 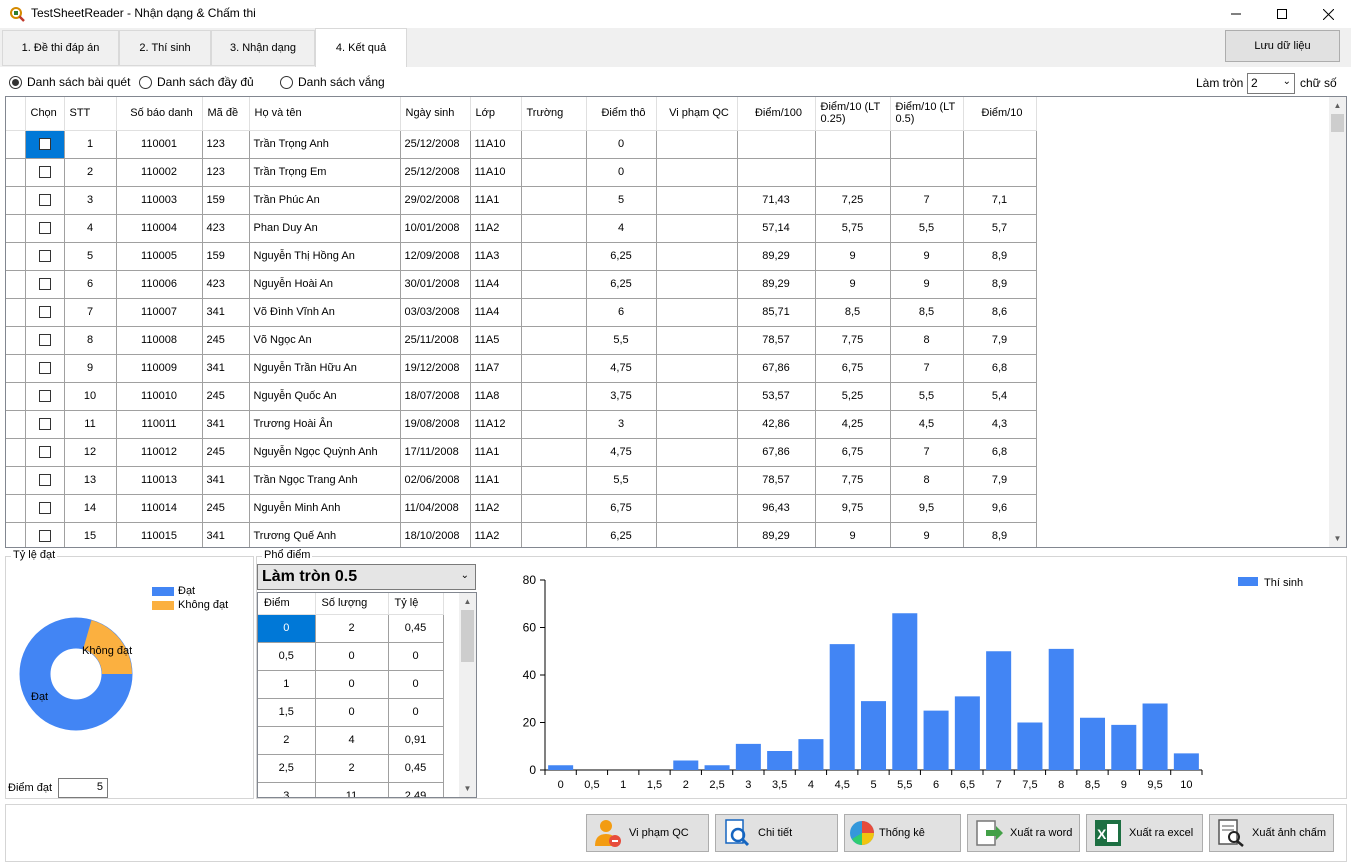 I want to click on cell-d10: 8,9, so click(x=1000, y=256).